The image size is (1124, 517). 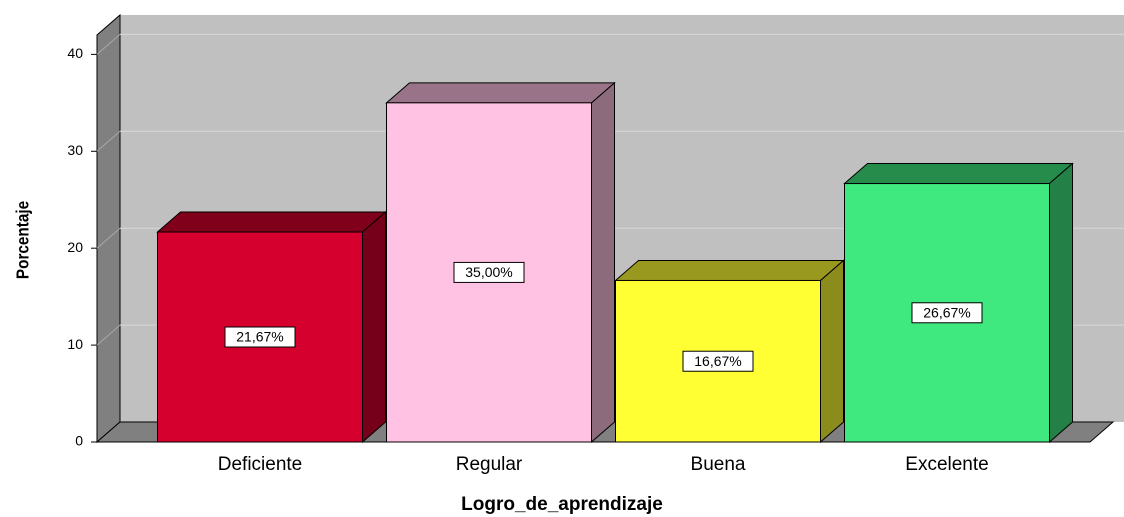 What do you see at coordinates (489, 464) in the screenshot?
I see `x-tick-label: Regular` at bounding box center [489, 464].